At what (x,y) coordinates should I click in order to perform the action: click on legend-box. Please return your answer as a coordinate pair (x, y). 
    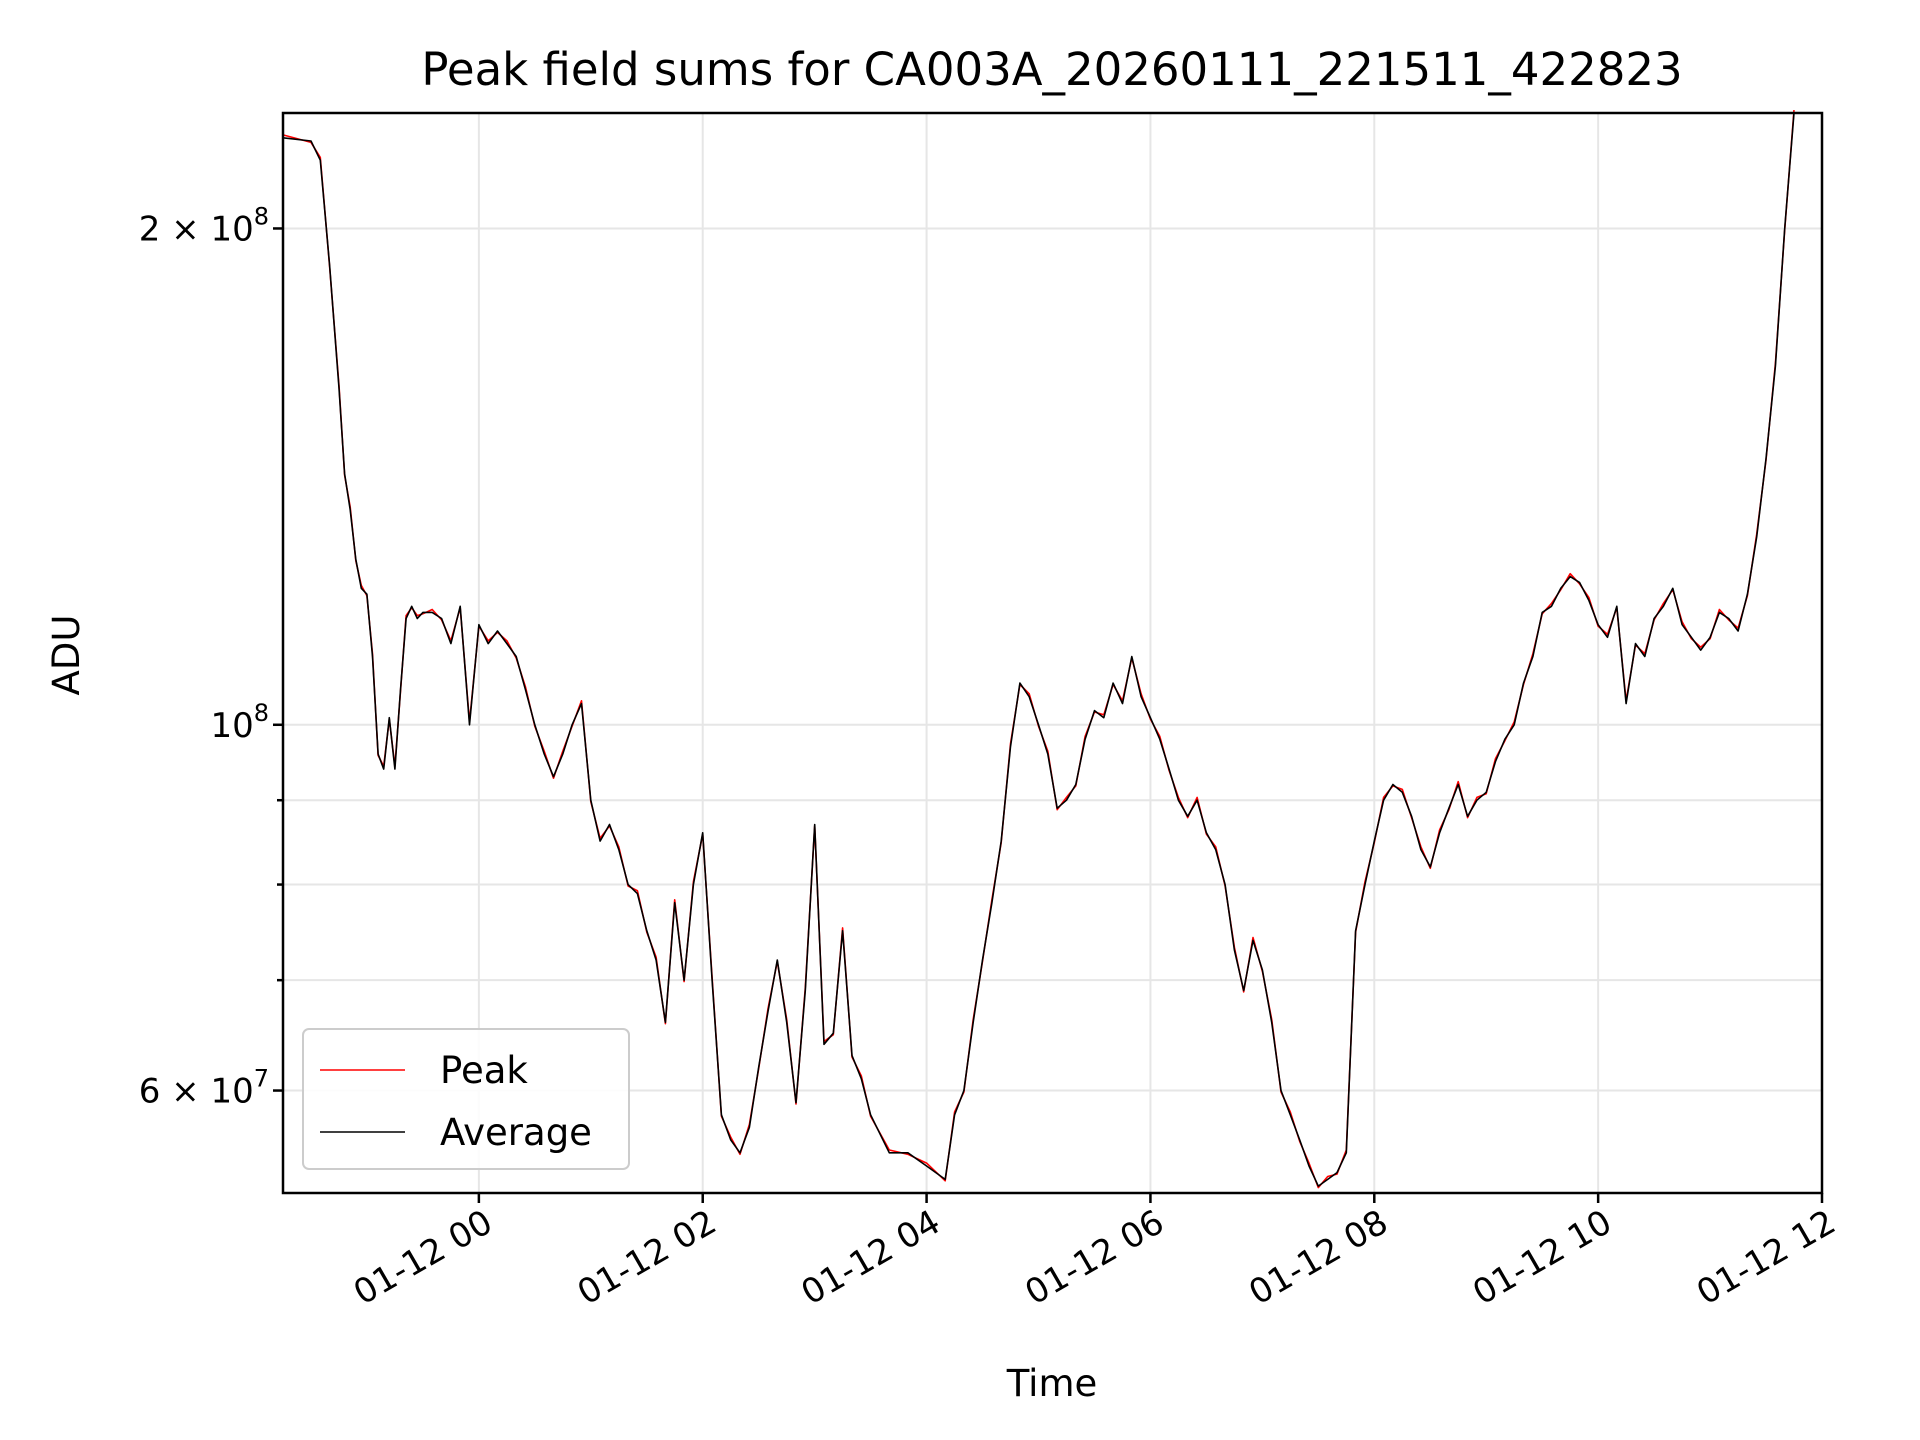
    Looking at the image, I should click on (466, 1099).